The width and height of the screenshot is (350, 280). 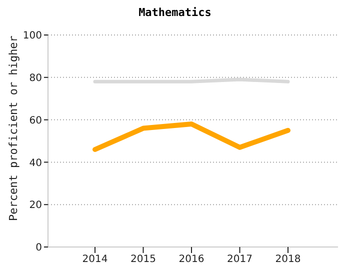 What do you see at coordinates (288, 260) in the screenshot?
I see `x-tick-label: 2018` at bounding box center [288, 260].